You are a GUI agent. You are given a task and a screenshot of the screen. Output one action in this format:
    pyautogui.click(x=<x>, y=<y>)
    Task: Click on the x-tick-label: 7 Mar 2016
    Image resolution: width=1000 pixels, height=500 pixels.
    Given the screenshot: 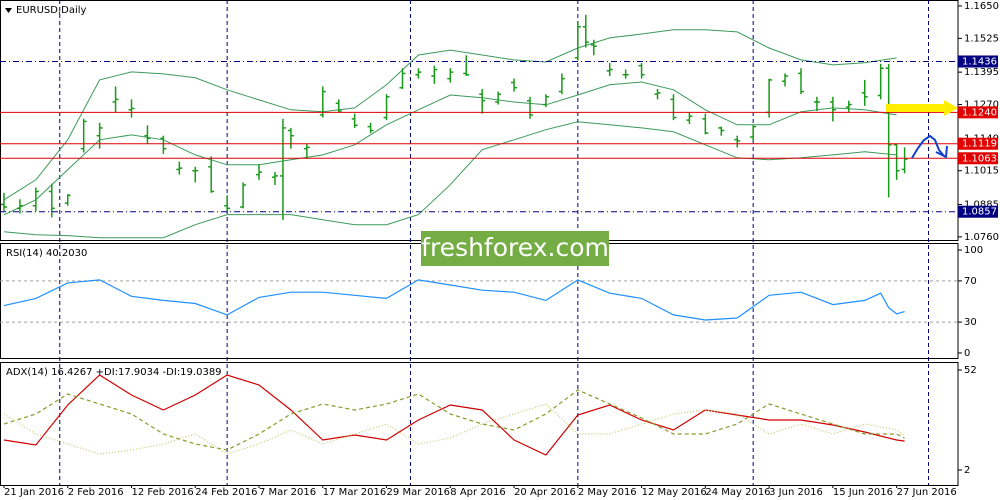 What is the action you would take?
    pyautogui.click(x=287, y=492)
    